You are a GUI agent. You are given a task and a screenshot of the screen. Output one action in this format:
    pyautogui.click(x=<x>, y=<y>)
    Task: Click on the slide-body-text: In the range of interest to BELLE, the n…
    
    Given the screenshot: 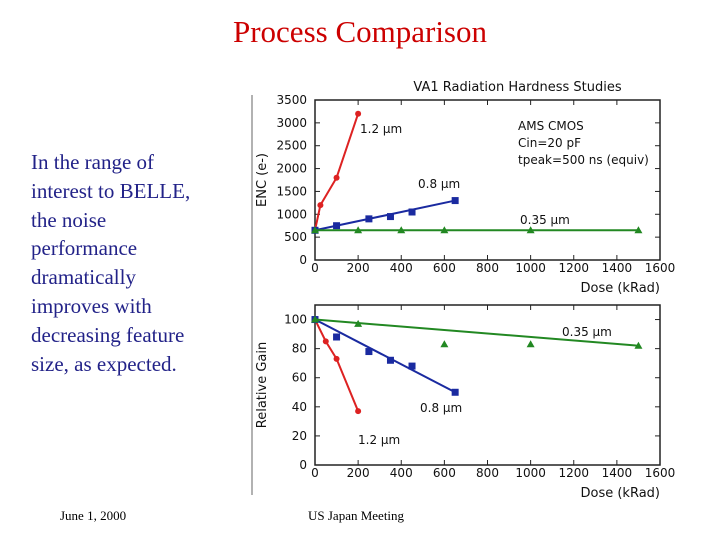 What is the action you would take?
    pyautogui.click(x=131, y=263)
    